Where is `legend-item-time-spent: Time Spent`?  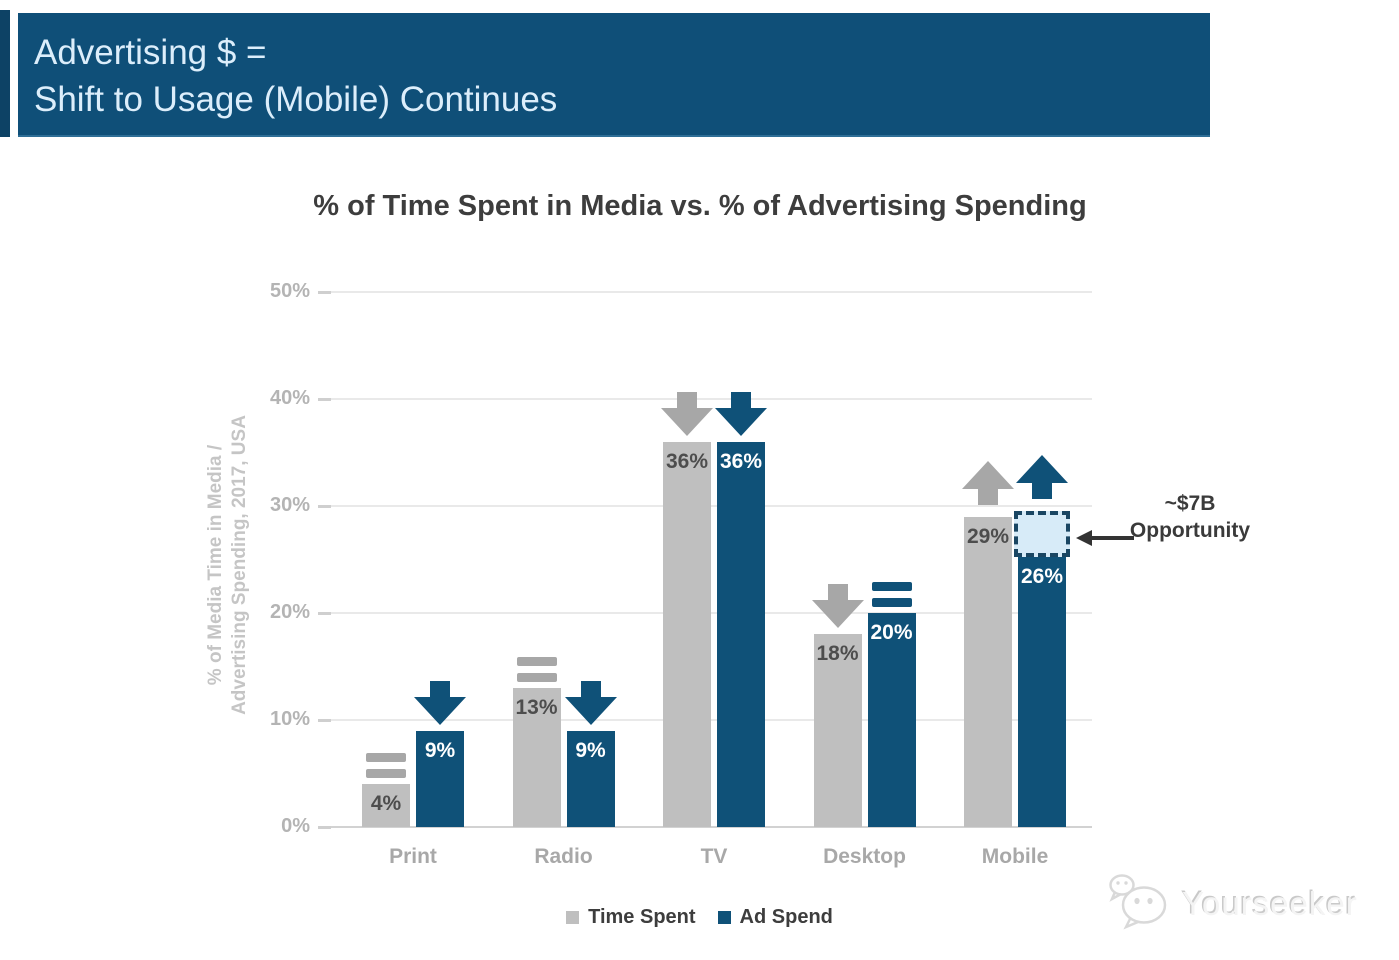 legend-item-time-spent: Time Spent is located at coordinates (631, 917).